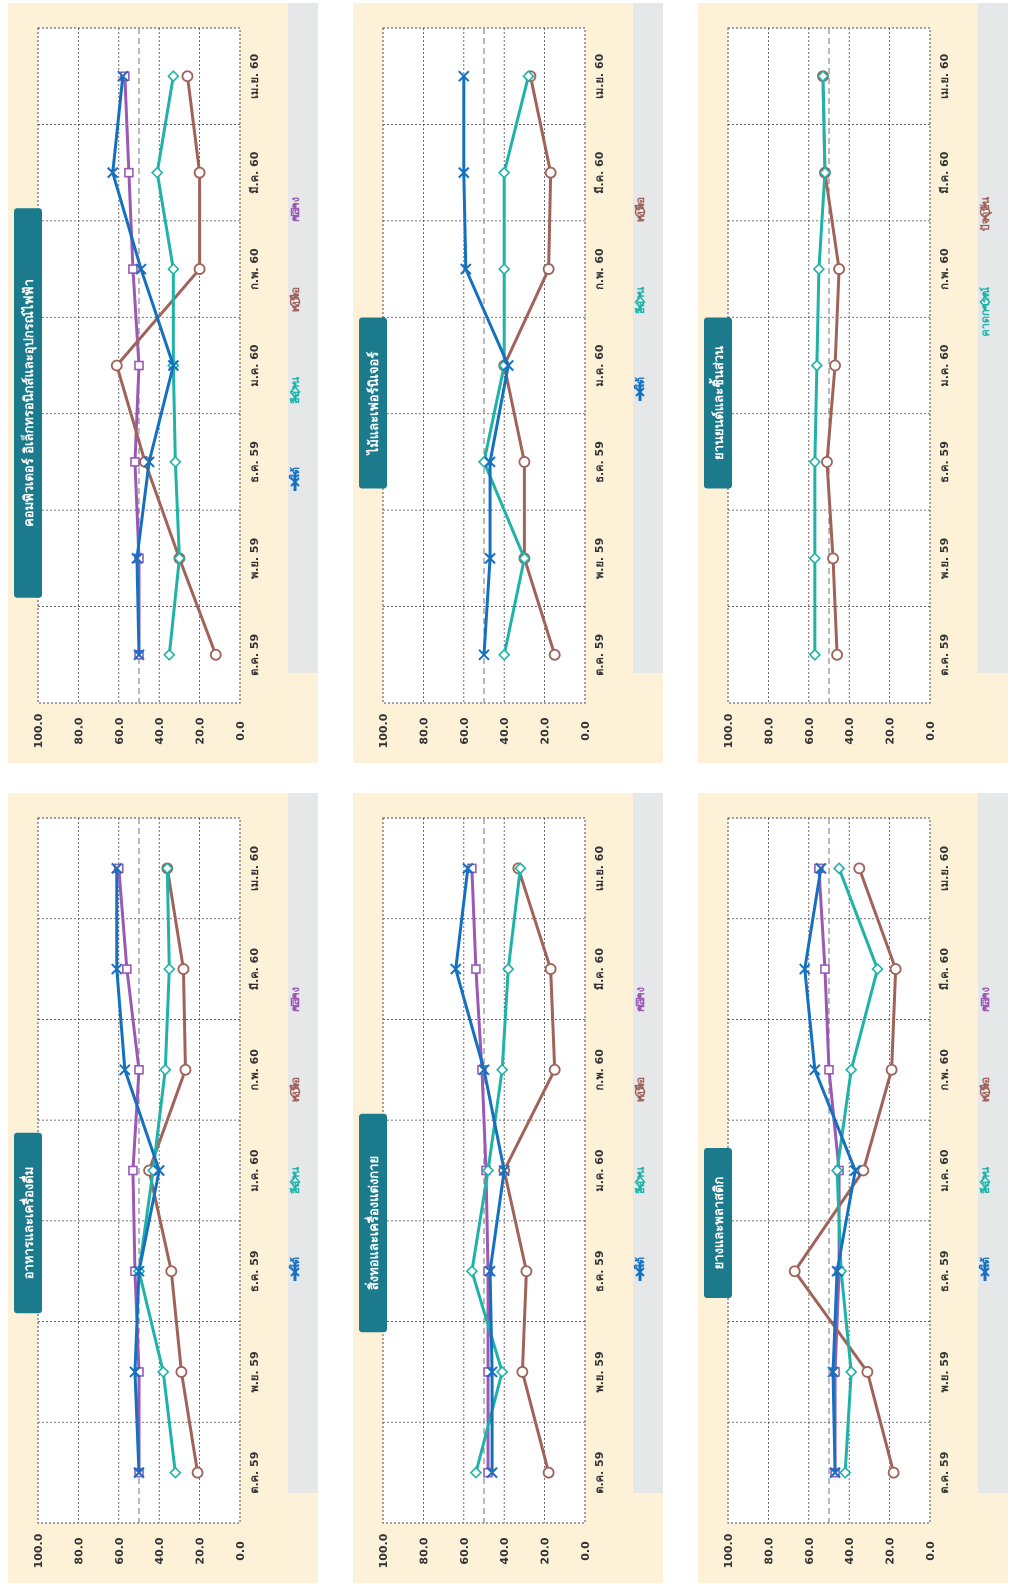 The width and height of the screenshot is (1020, 1589). I want to click on legend-item-กลาง: กลาง, so click(295, 209).